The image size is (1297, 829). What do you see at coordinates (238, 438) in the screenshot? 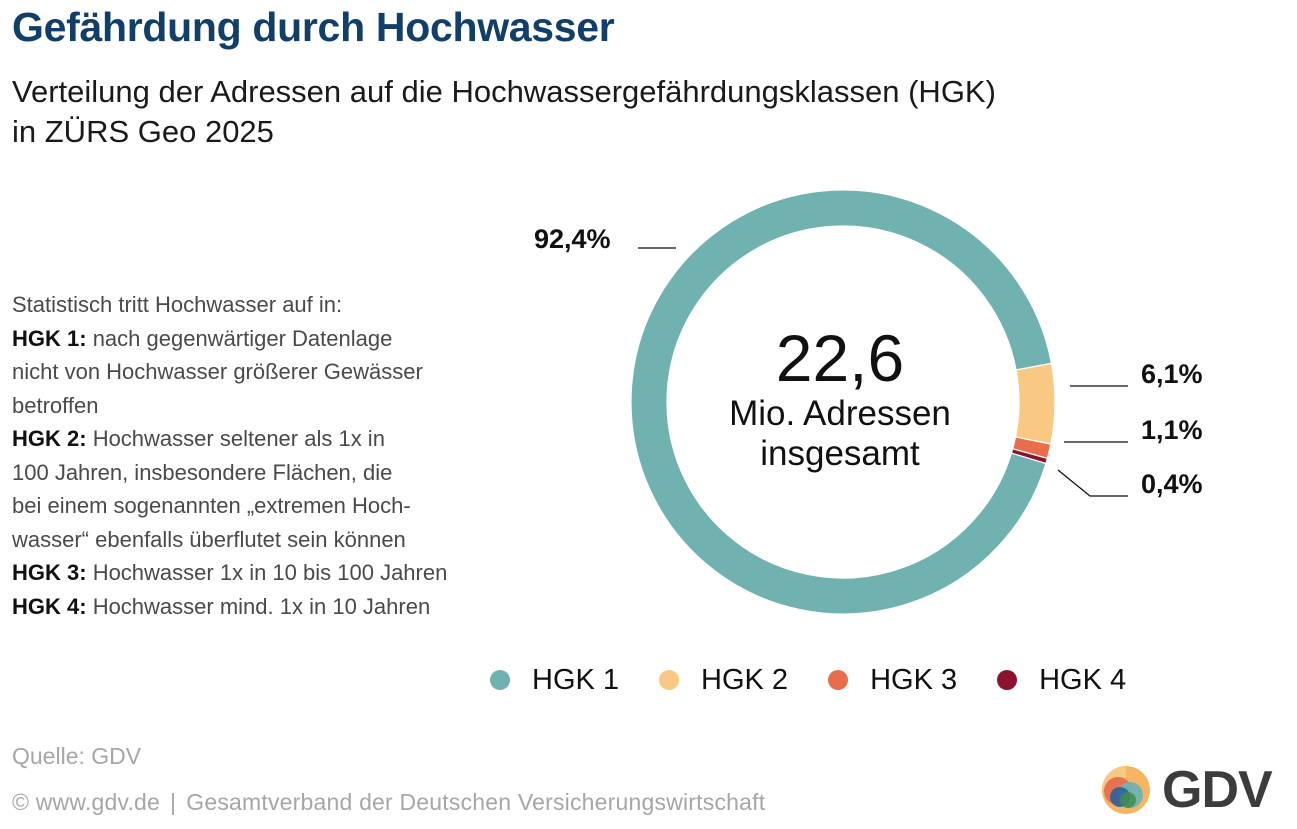
I see `notes-hgk2-text-1: Hochwasser seltener als 1x in` at bounding box center [238, 438].